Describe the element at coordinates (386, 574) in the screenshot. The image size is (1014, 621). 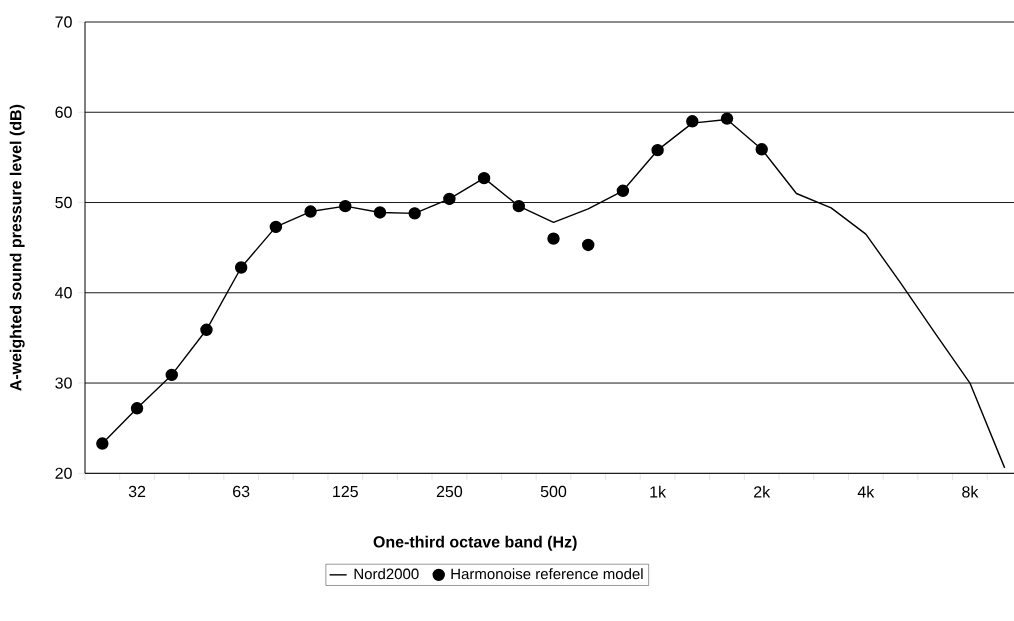
I see `legend-label: Nord2000` at that location.